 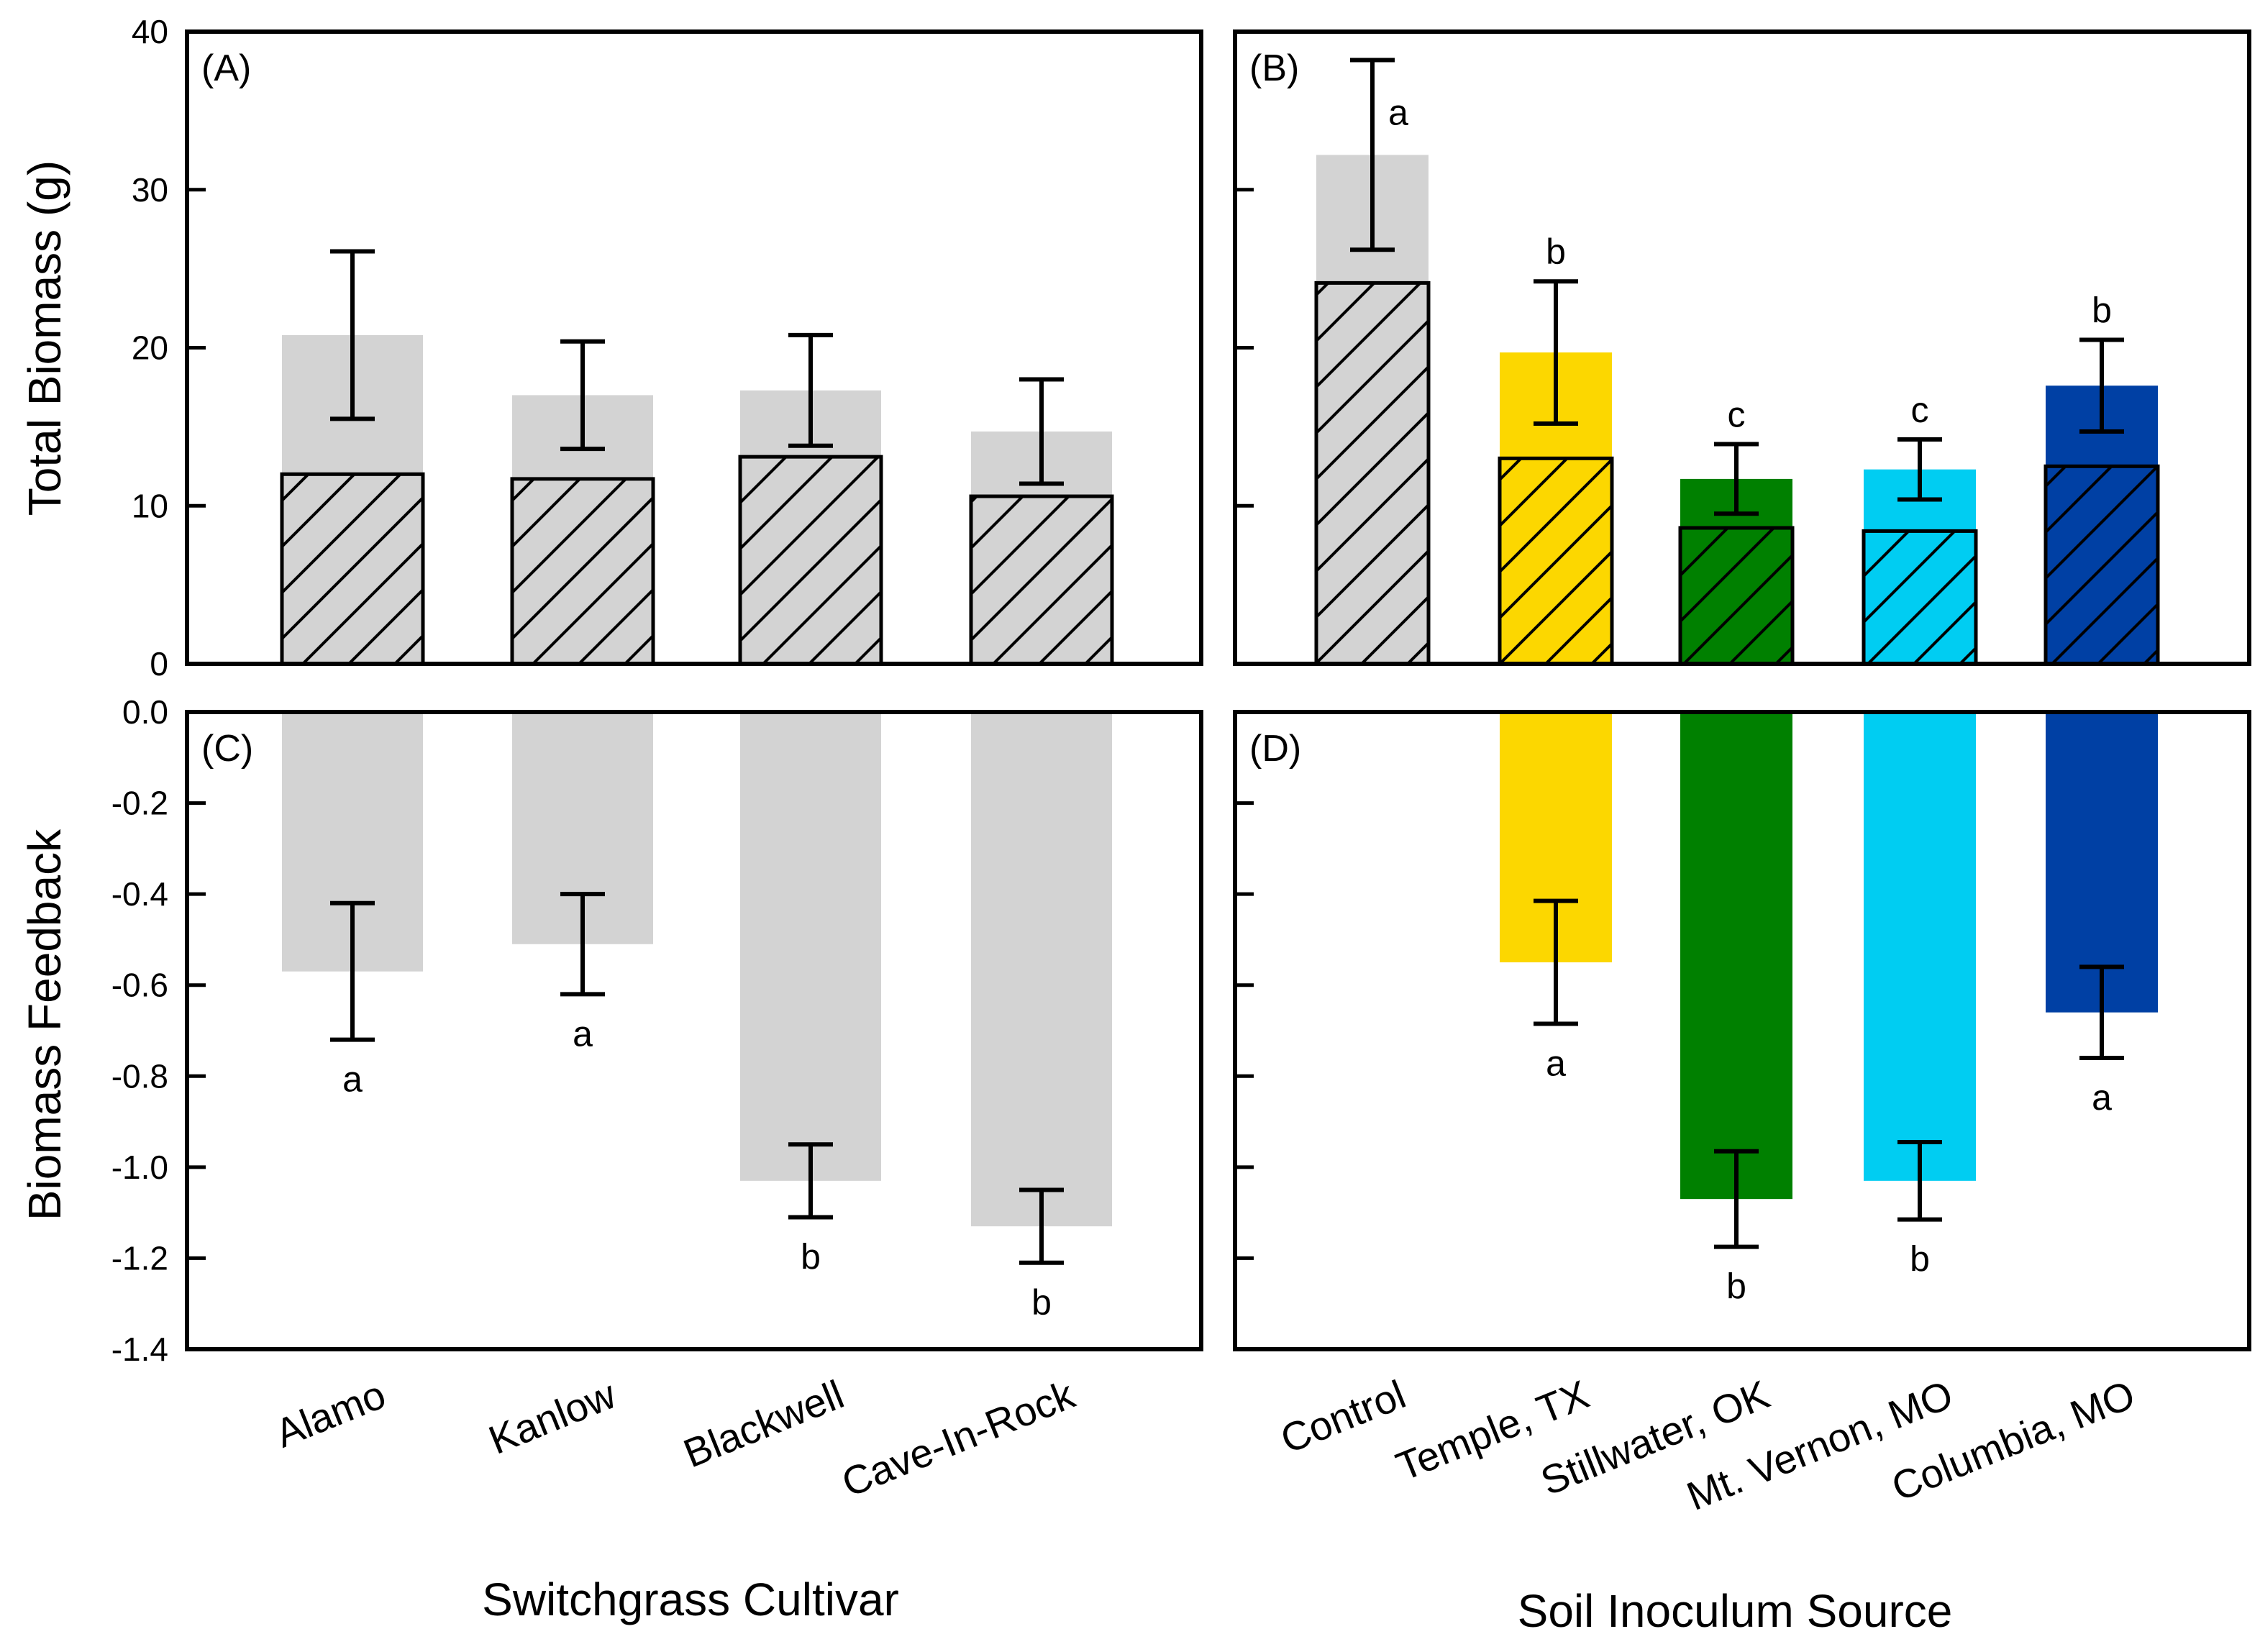 What do you see at coordinates (958, 1438) in the screenshot?
I see `x-tick-label: Cave-In-Rock` at bounding box center [958, 1438].